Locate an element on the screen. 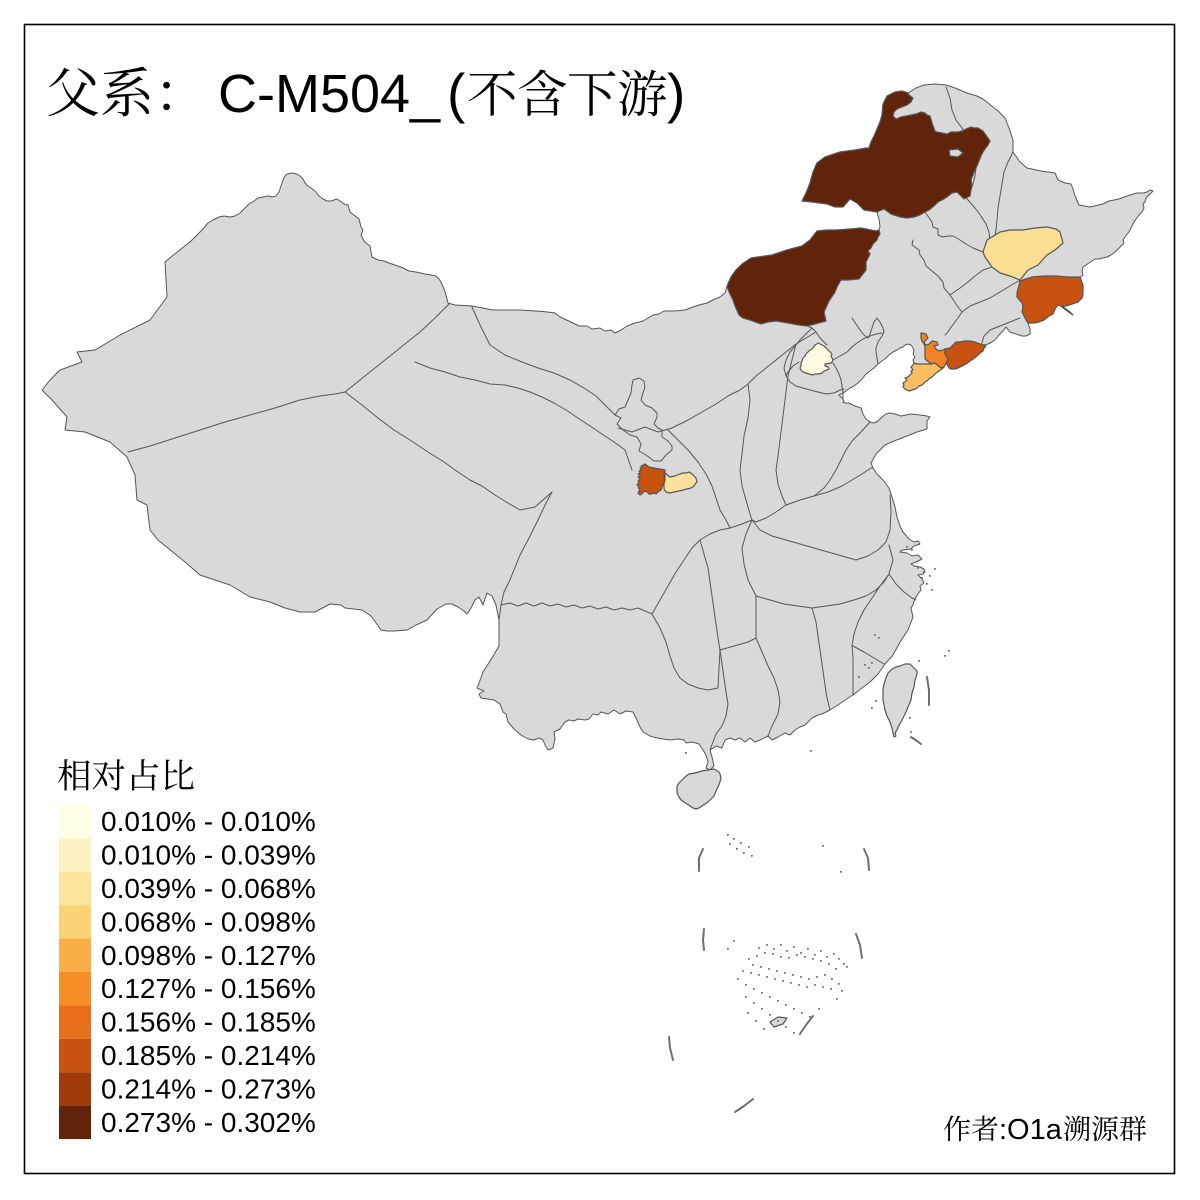 Image resolution: width=1200 pixels, height=1200 pixels. svg-text: 0.214% - 0.273% is located at coordinates (208, 1088).